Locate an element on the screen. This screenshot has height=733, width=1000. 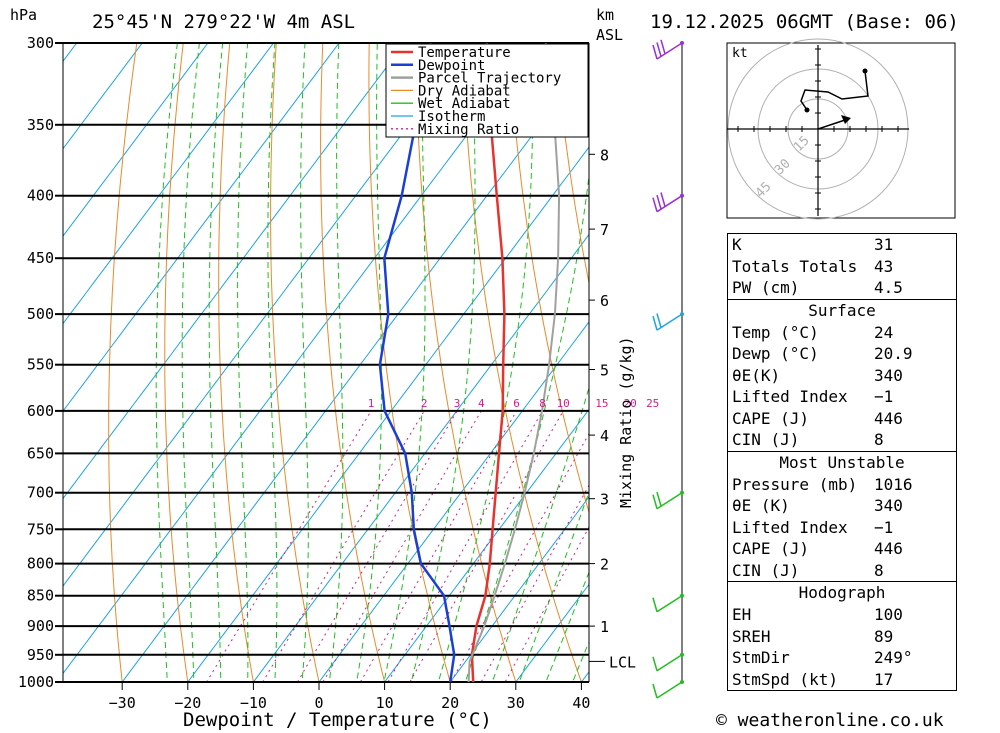
x-tick-label: 40 is located at coordinates (581, 703).